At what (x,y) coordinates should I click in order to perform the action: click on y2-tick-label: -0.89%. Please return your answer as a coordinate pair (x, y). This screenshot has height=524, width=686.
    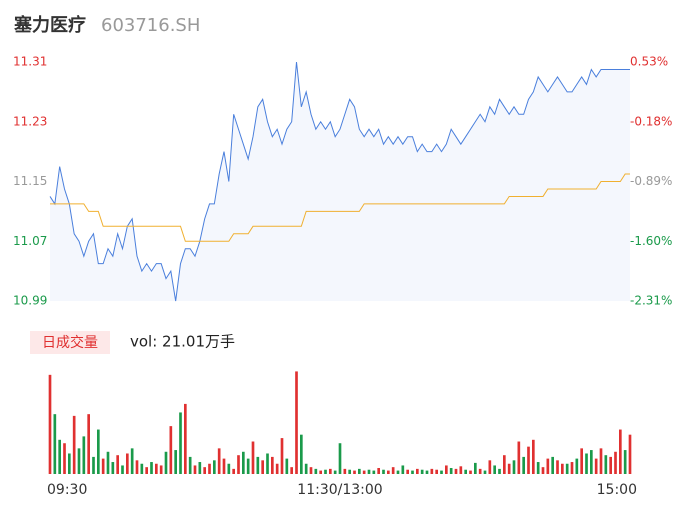
    Looking at the image, I should click on (651, 181).